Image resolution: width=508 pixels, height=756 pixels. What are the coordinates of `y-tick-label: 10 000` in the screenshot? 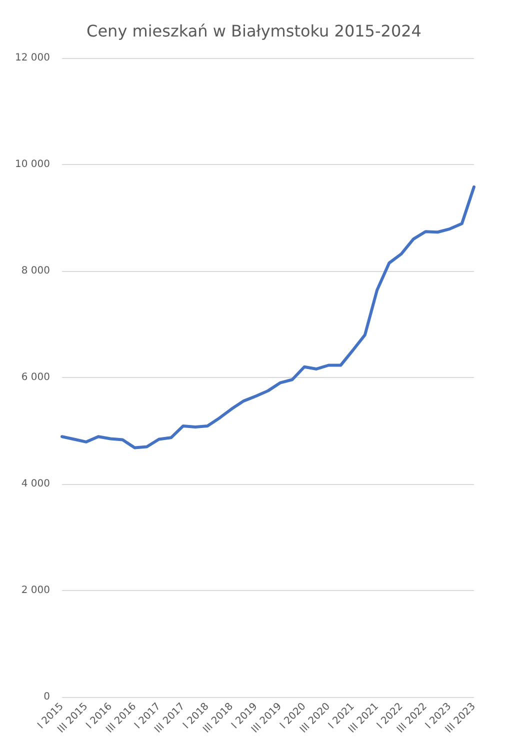 It's located at (32, 164).